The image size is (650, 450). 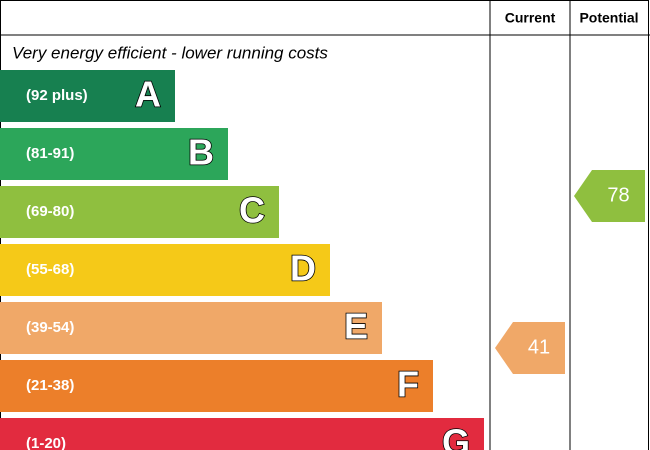 I want to click on band-letter: F, so click(x=408, y=384).